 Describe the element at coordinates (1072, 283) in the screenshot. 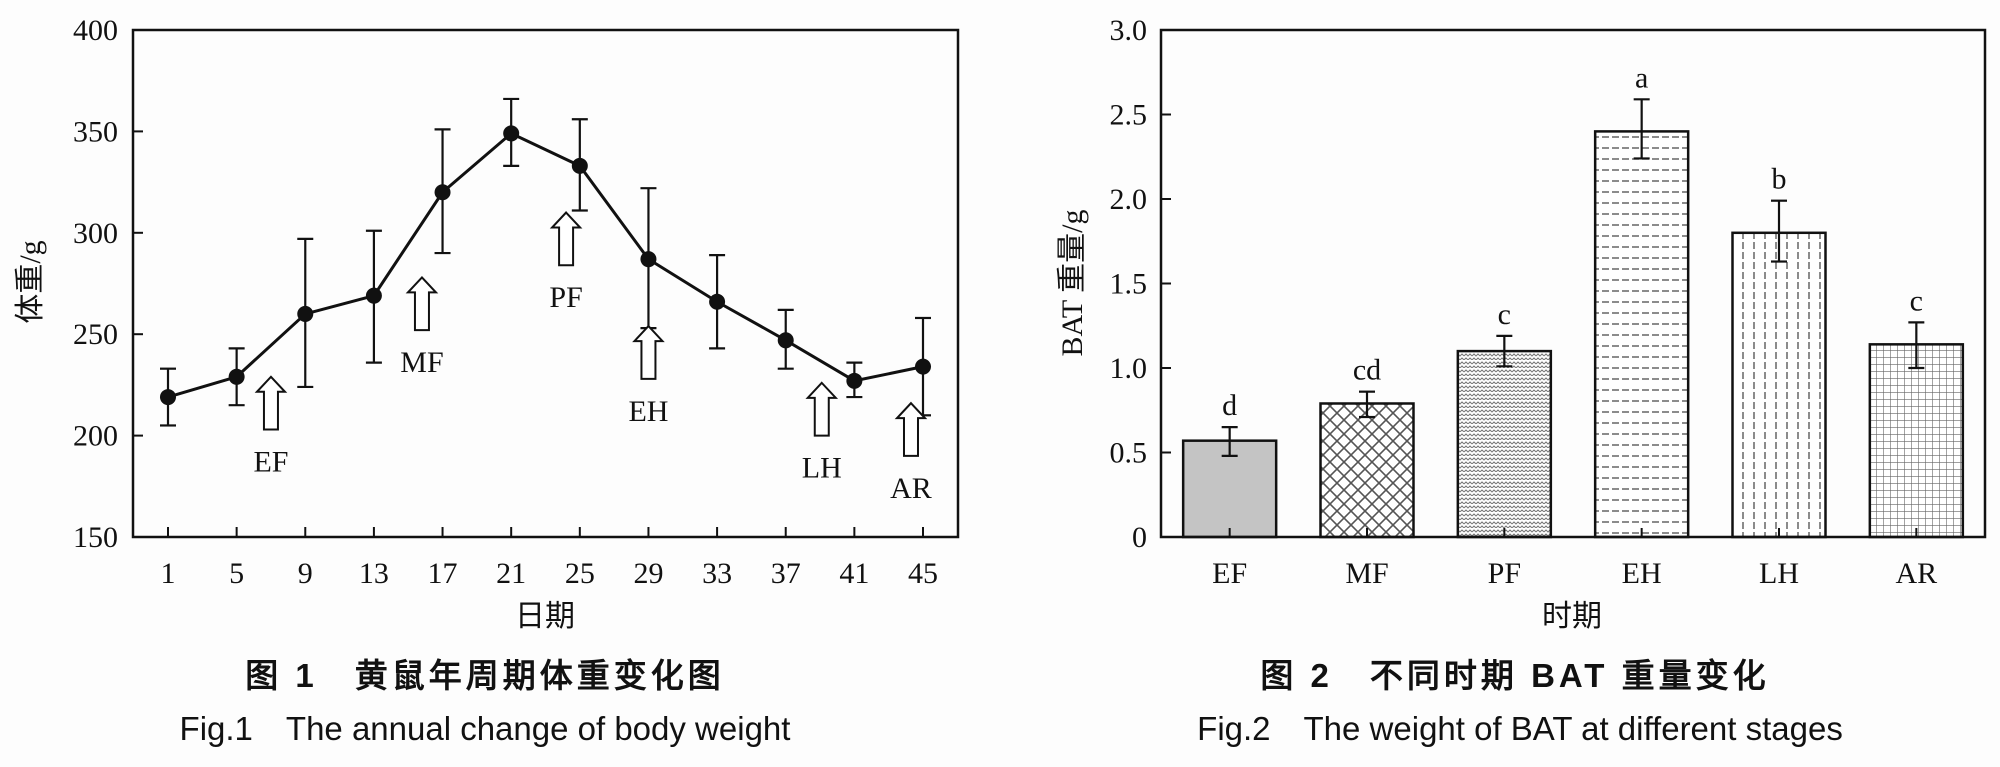

I see `y-axis-label: BAT 重量/g` at that location.